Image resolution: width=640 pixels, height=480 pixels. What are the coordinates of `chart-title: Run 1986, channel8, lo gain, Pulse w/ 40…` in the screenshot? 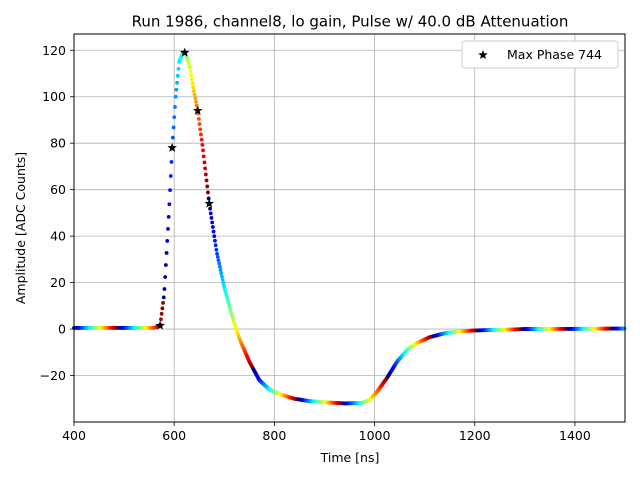 It's located at (350, 22).